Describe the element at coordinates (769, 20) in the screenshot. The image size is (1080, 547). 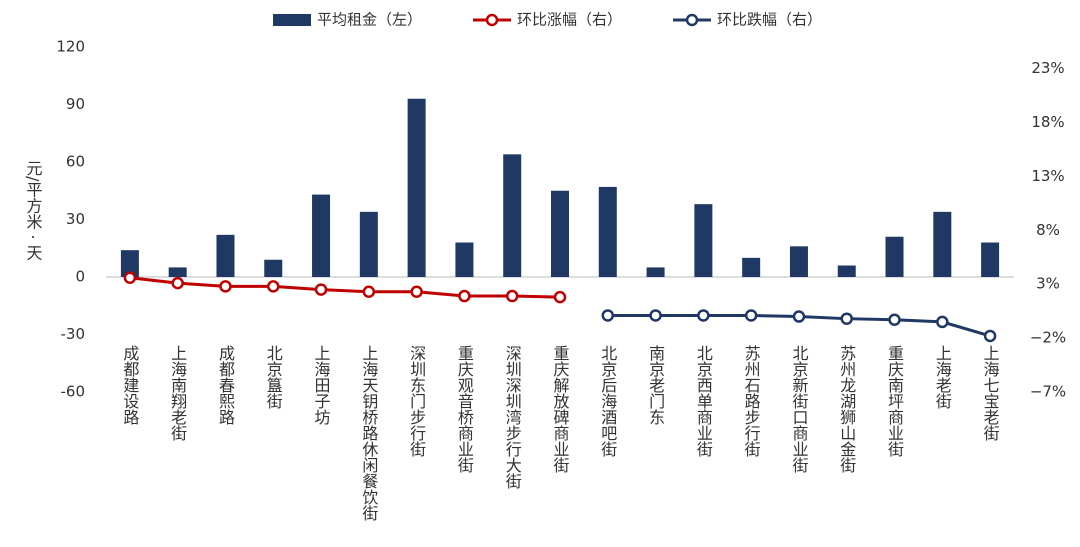
I see `legend-label: 环比跌幅（右）` at that location.